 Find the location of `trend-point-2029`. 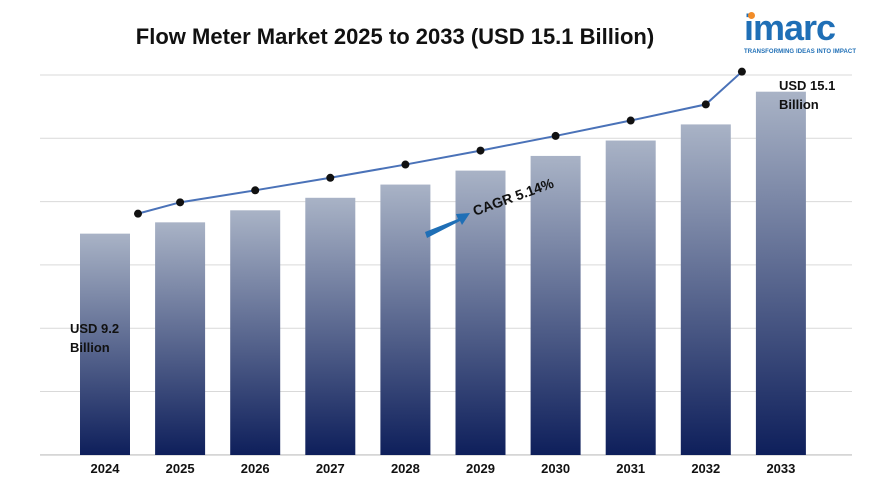

trend-point-2029 is located at coordinates (480, 150).